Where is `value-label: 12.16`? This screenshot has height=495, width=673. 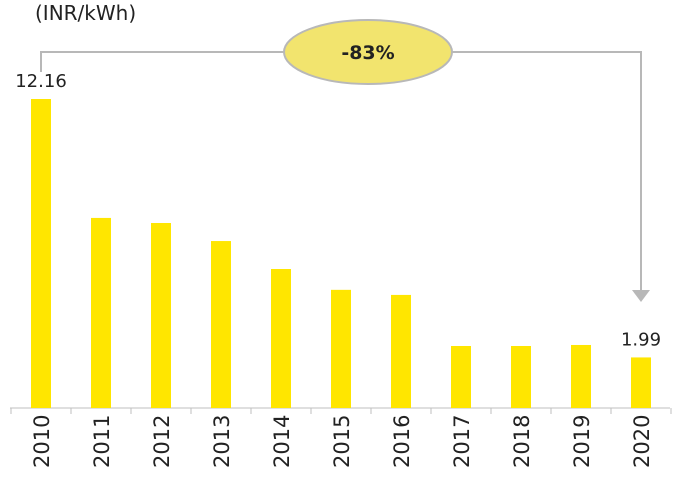
value-label: 12.16 is located at coordinates (41, 81).